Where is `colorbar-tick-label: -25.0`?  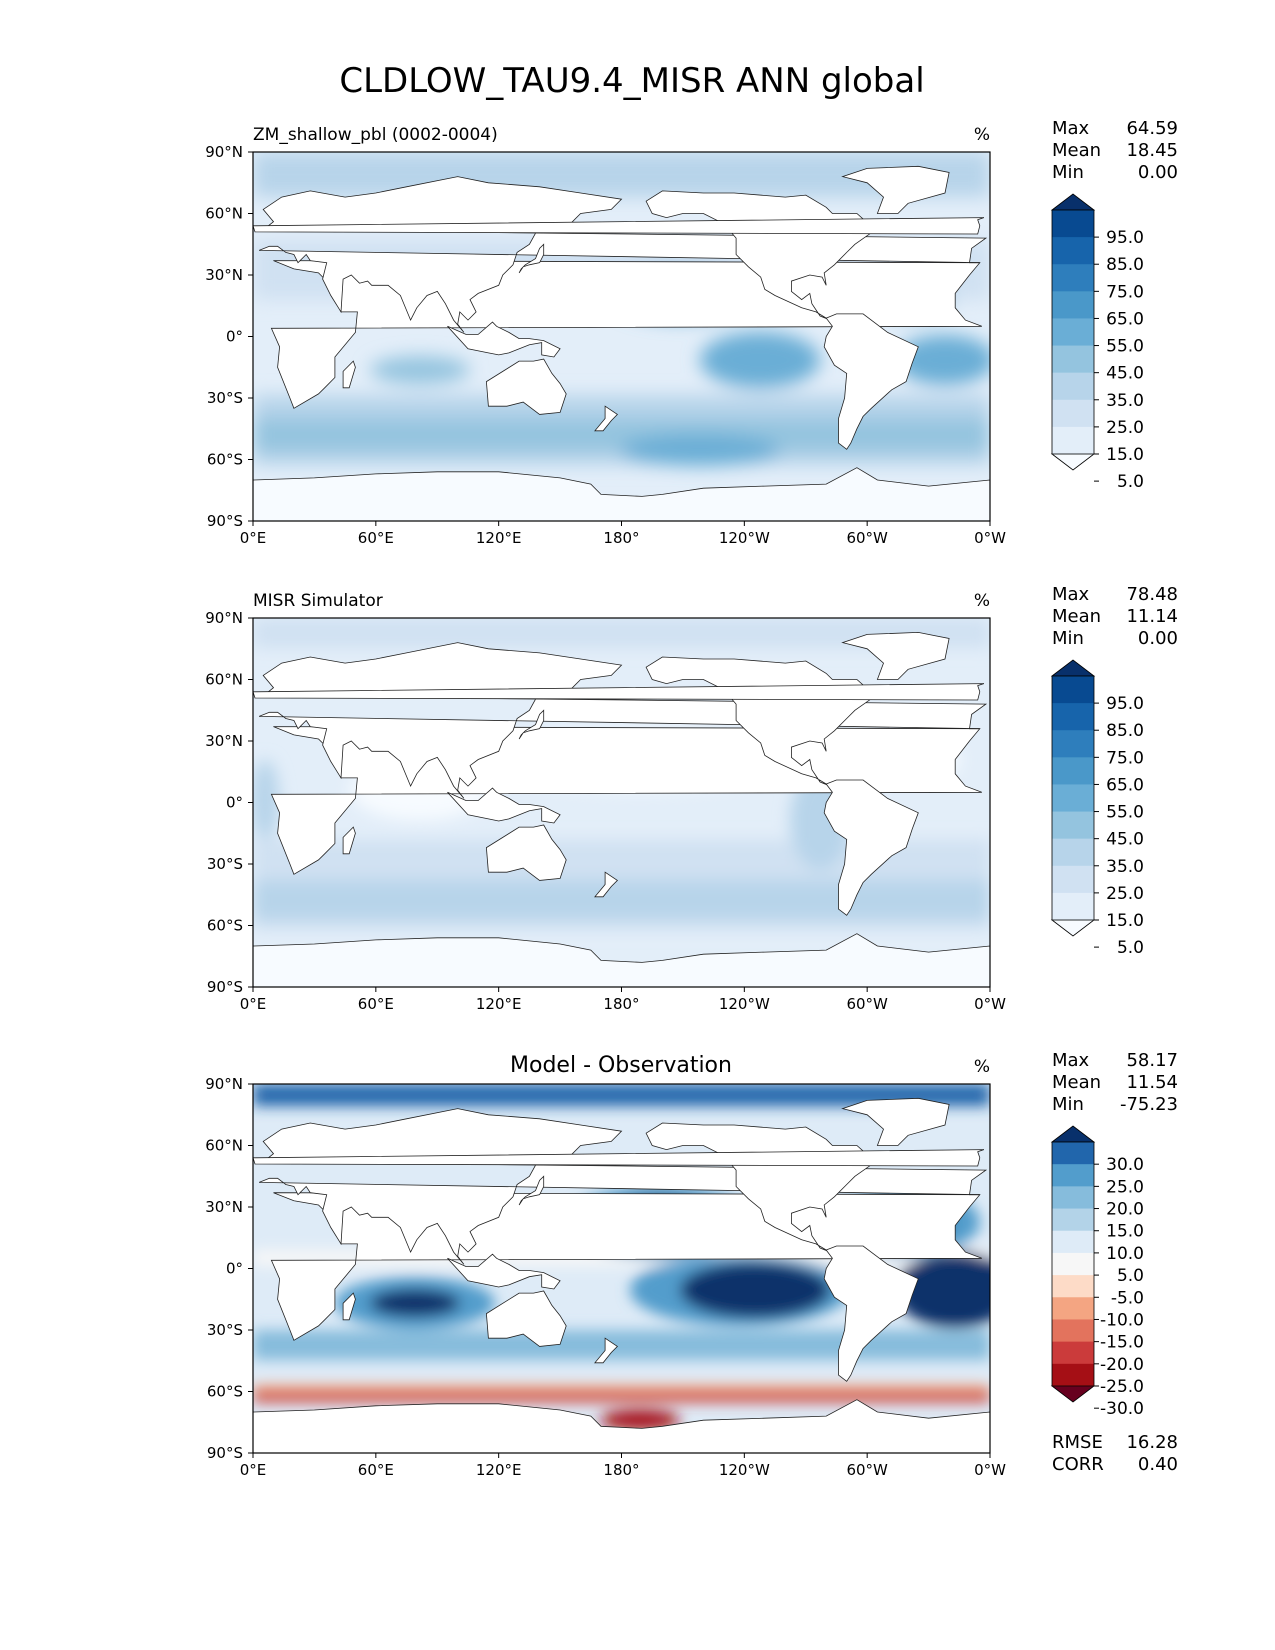 colorbar-tick-label: -25.0 is located at coordinates (1122, 1387).